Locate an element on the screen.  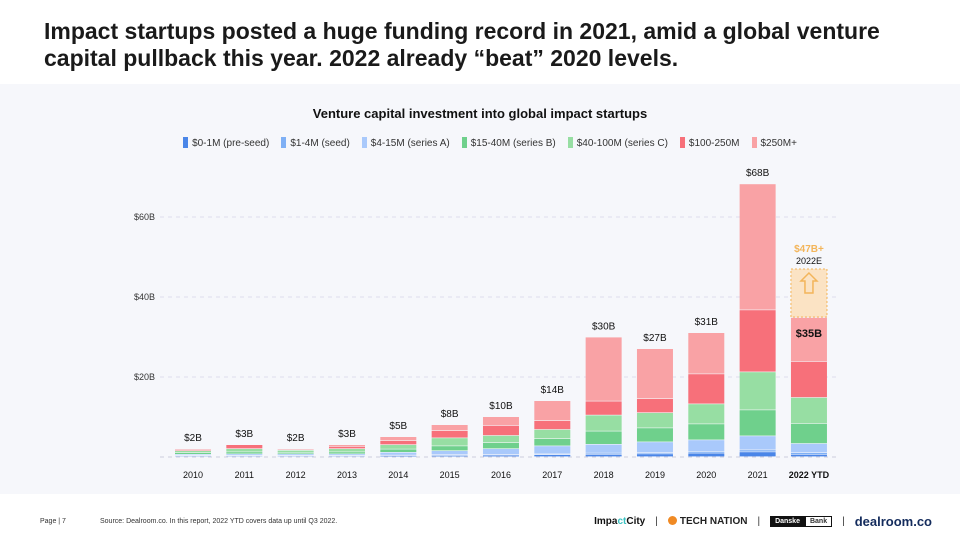
y-tick-label: $20B is located at coordinates (144, 377).